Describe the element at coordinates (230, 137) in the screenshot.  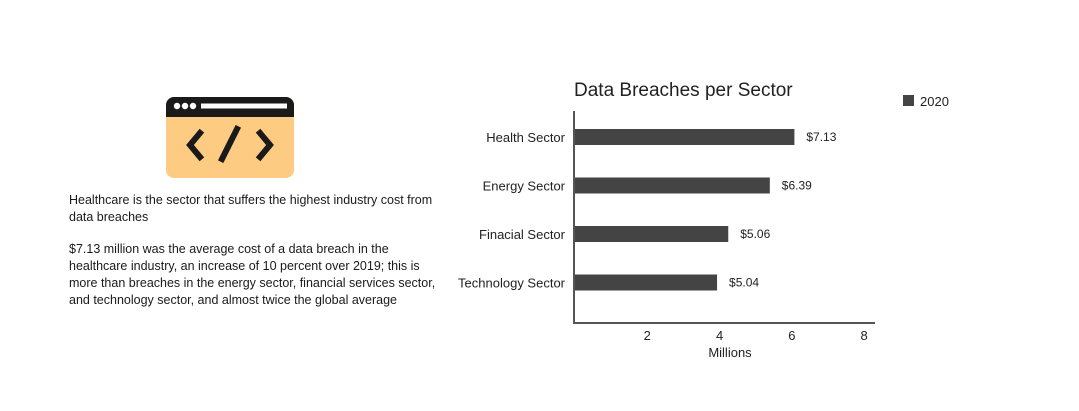
I see `code-window-icon` at that location.